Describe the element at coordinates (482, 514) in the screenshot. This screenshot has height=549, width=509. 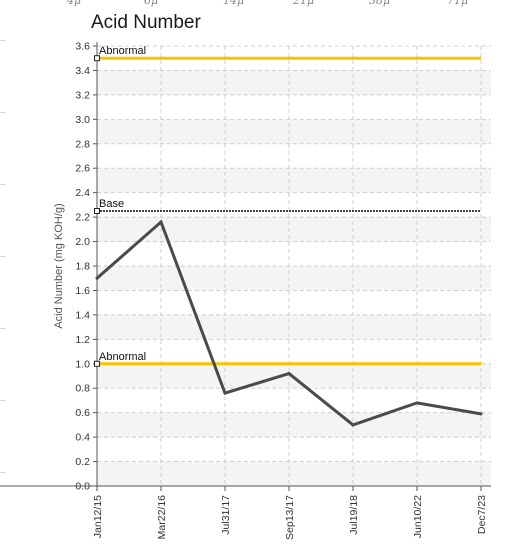
I see `x-tick-label: Dec7/23` at that location.